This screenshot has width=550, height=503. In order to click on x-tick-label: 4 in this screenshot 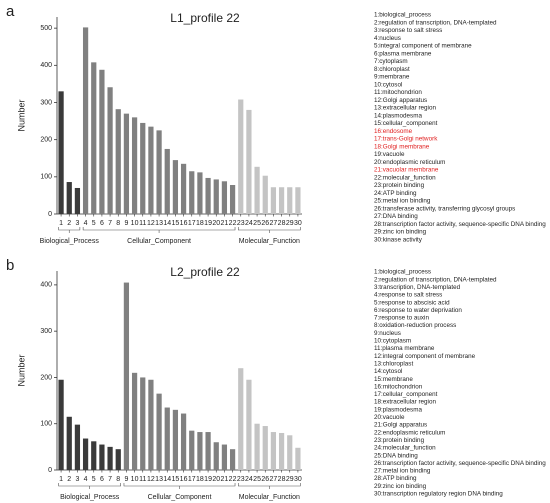, I will do `click(86, 223)`.